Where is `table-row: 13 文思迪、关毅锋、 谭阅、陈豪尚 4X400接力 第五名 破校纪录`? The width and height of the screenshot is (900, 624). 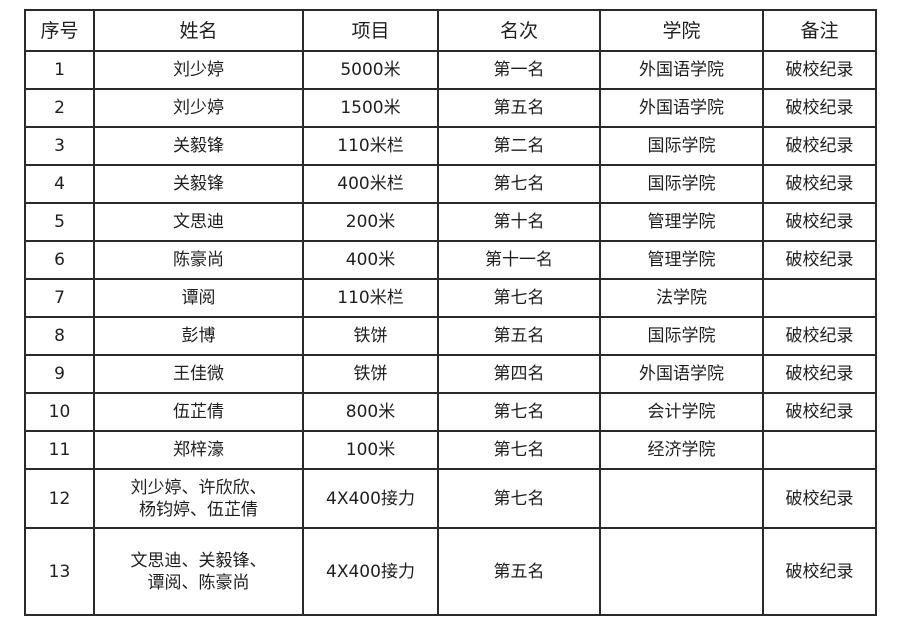 table-row: 13 文思迪、关毅锋、 谭阅、陈豪尚 4X400接力 第五名 破校纪录 is located at coordinates (450, 571).